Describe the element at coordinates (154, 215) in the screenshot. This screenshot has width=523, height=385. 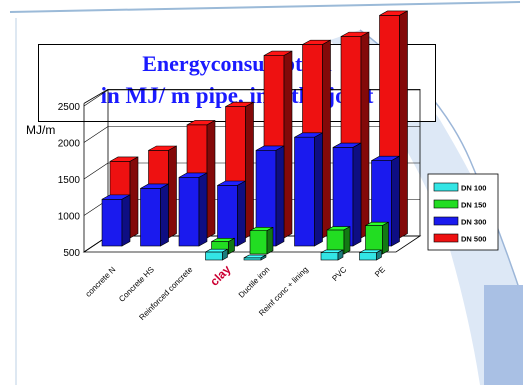
I see `bar-dn-300-concrete-hs` at that location.